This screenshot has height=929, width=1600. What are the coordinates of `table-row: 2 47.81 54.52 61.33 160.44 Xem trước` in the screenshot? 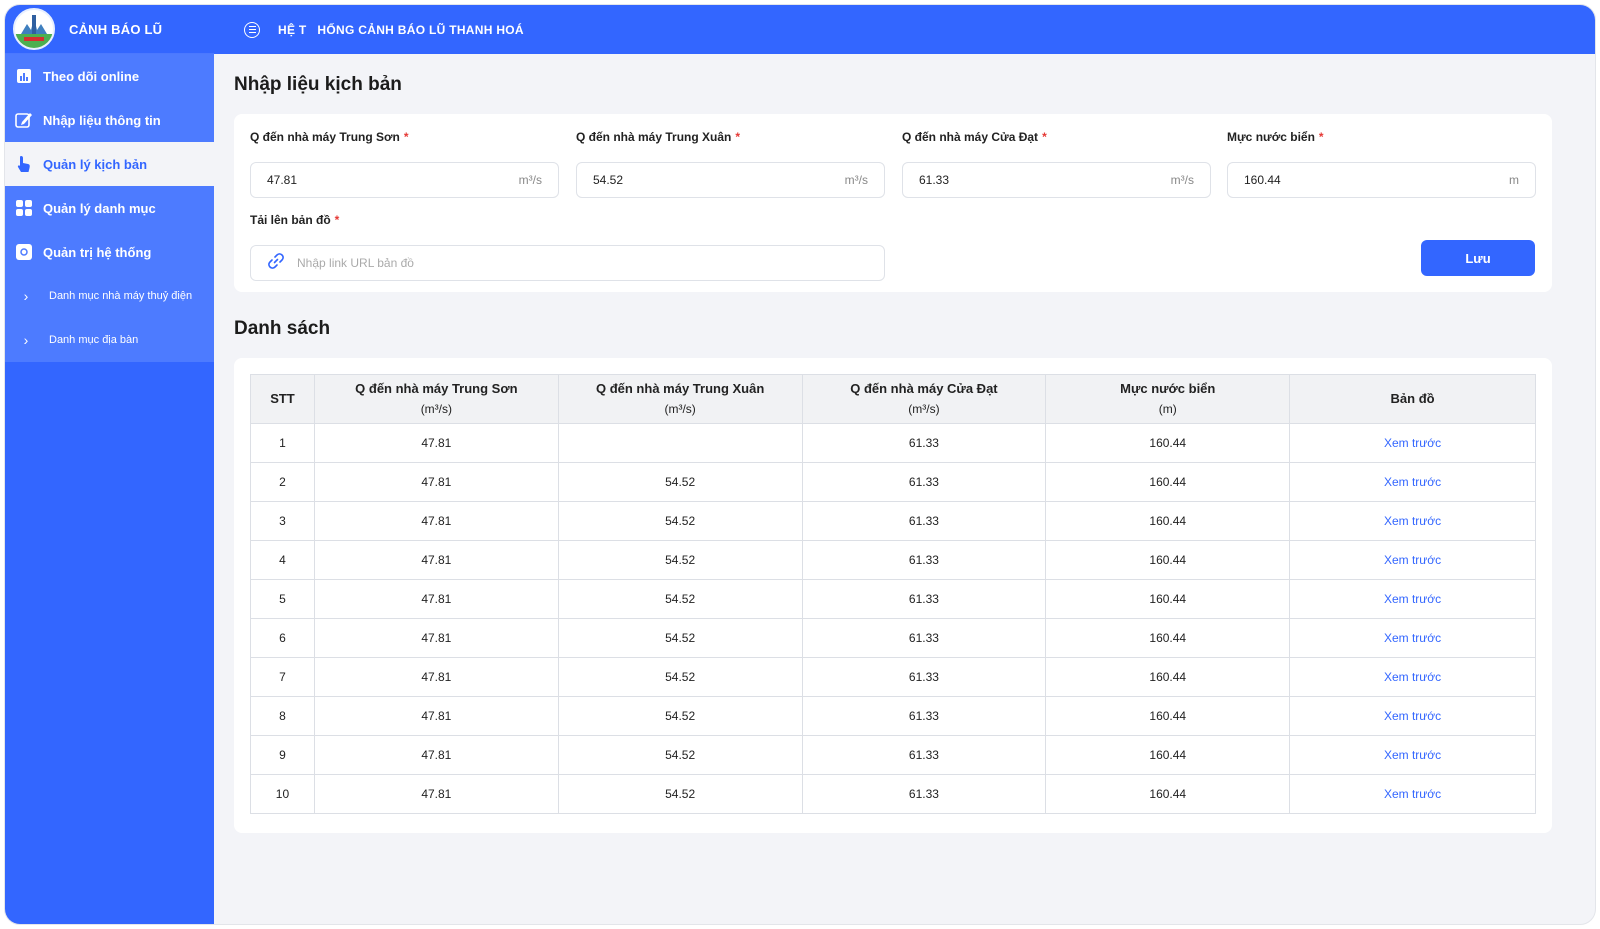 It's located at (893, 482).